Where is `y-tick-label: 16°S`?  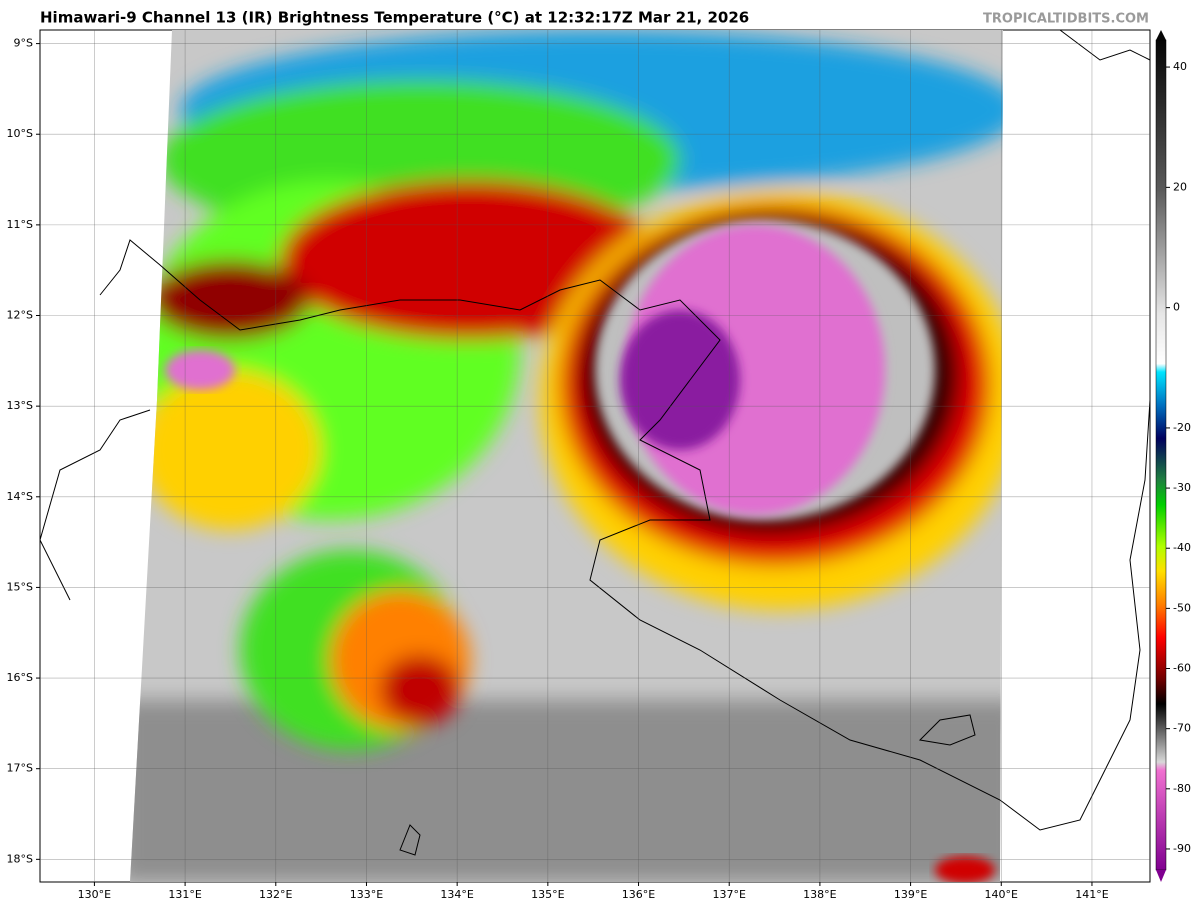 y-tick-label: 16°S is located at coordinates (20, 677).